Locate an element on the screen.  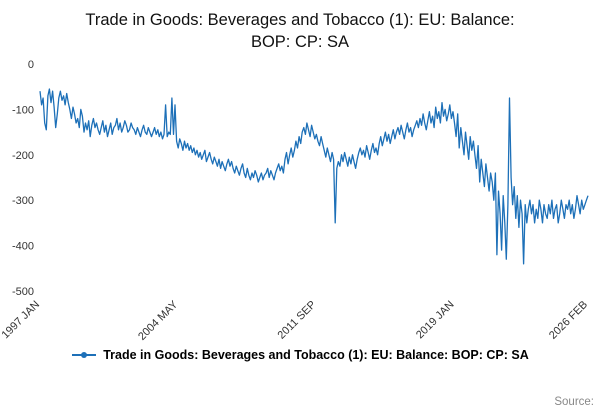
svg-text: -300 is located at coordinates (23, 201).